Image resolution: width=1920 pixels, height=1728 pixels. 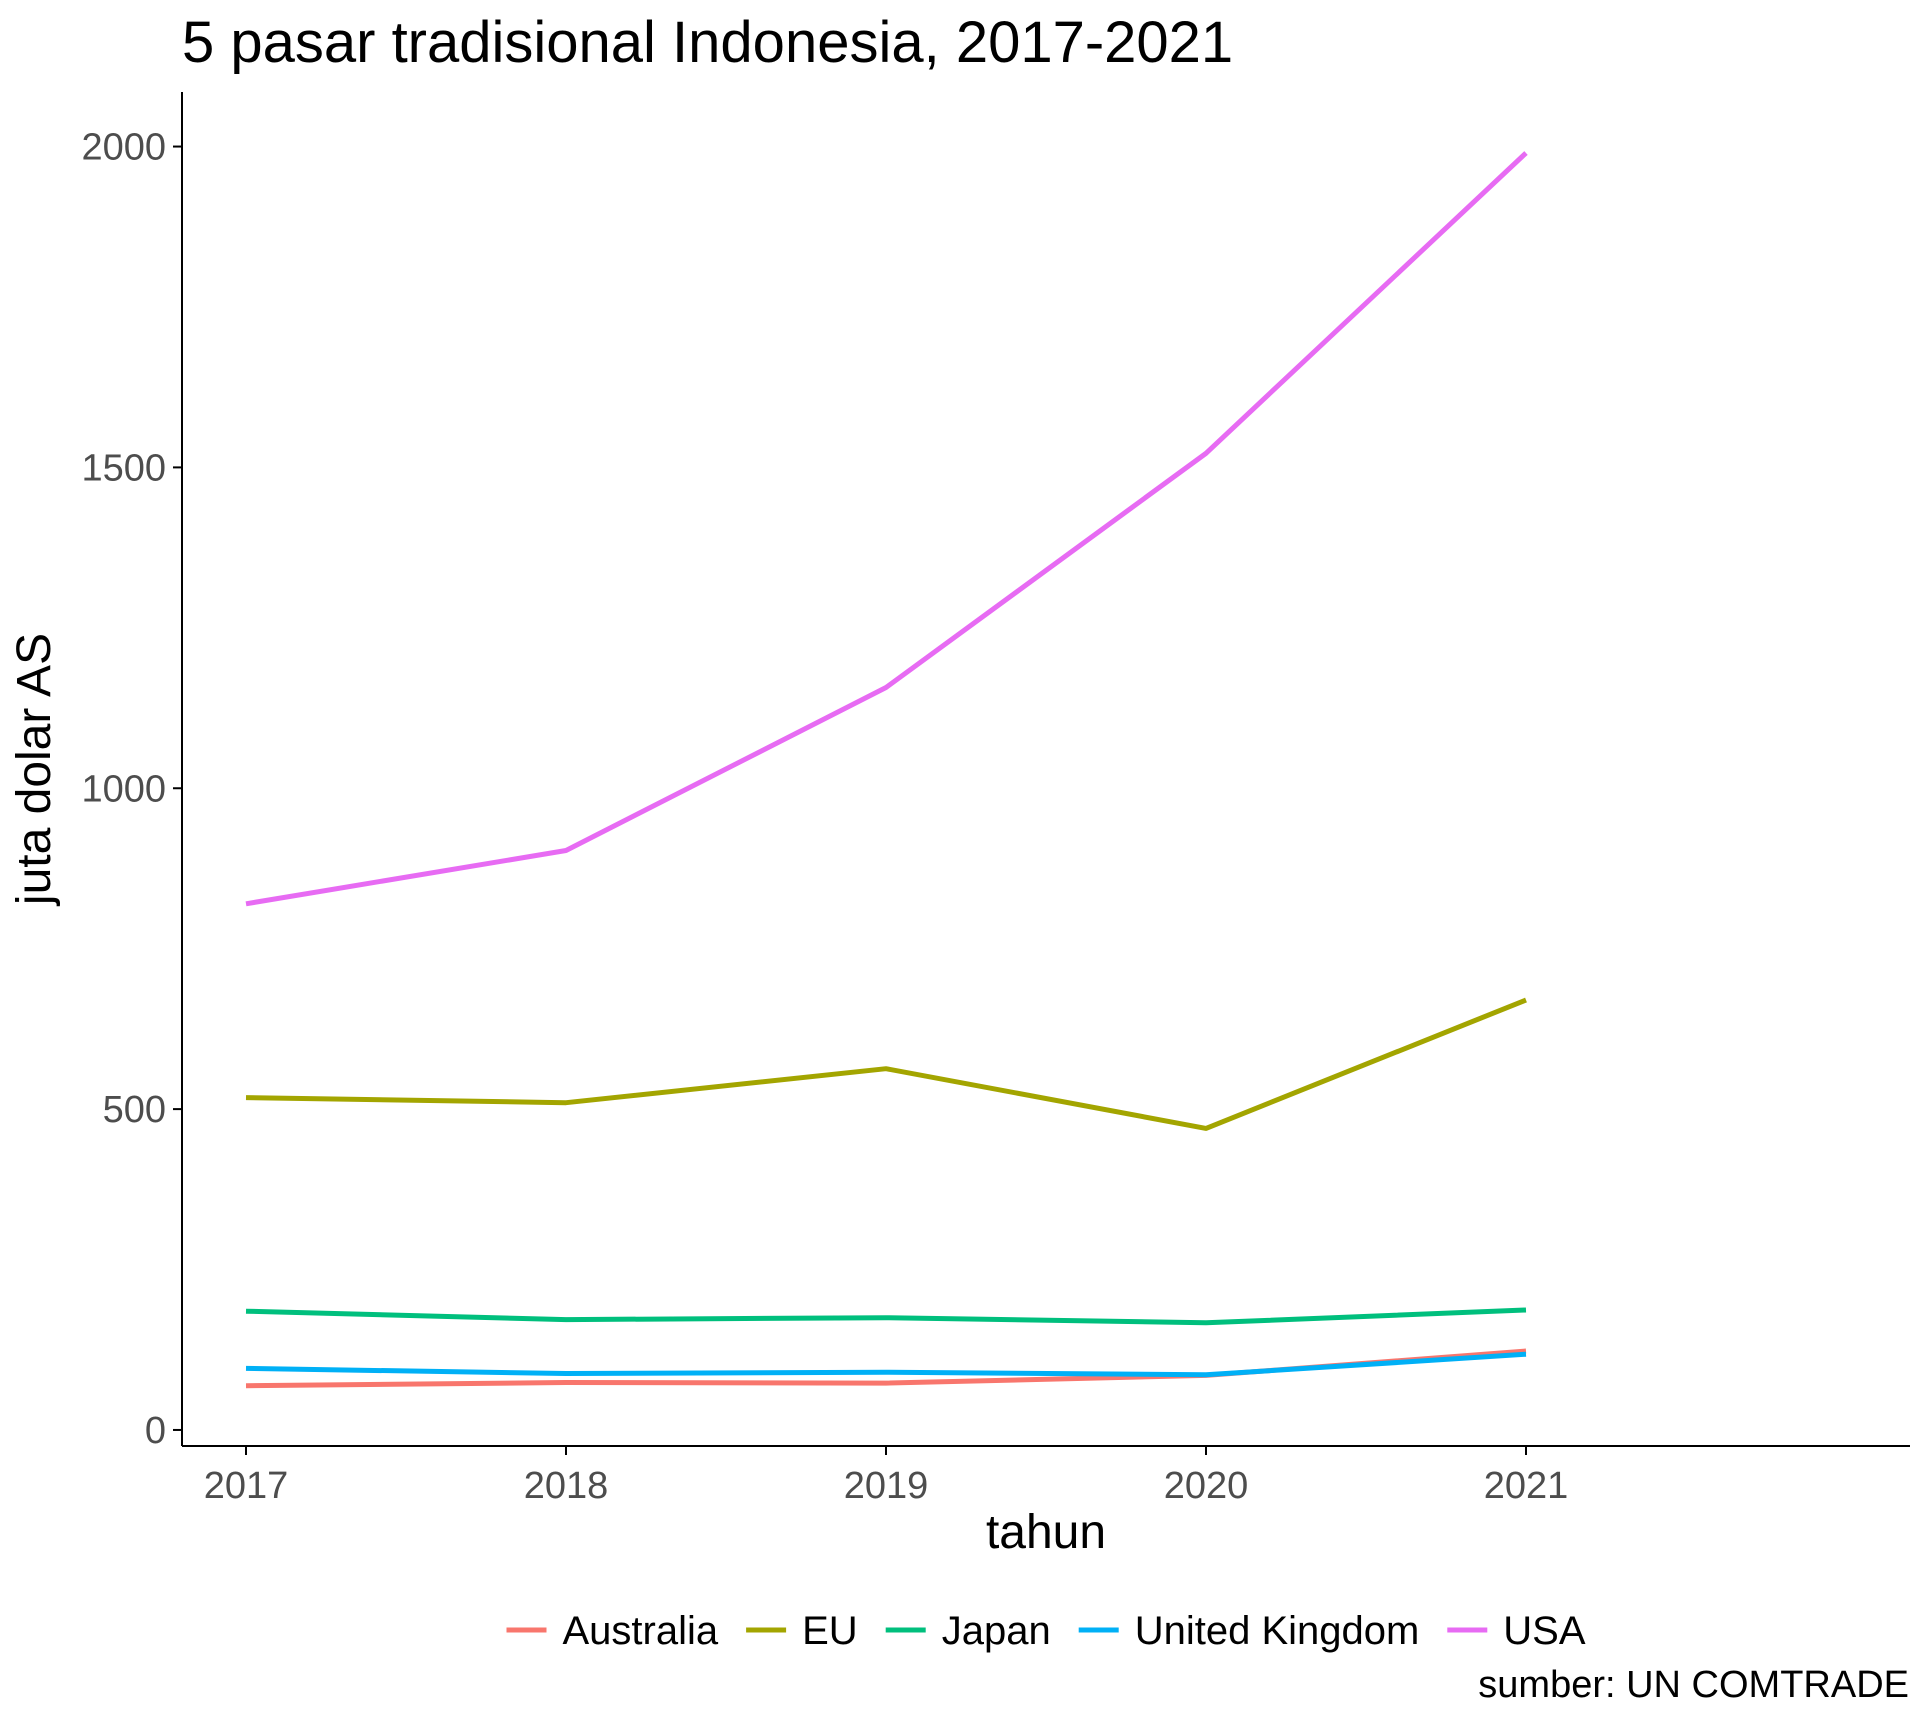 I want to click on y-tick-label: 2000, so click(x=123, y=148).